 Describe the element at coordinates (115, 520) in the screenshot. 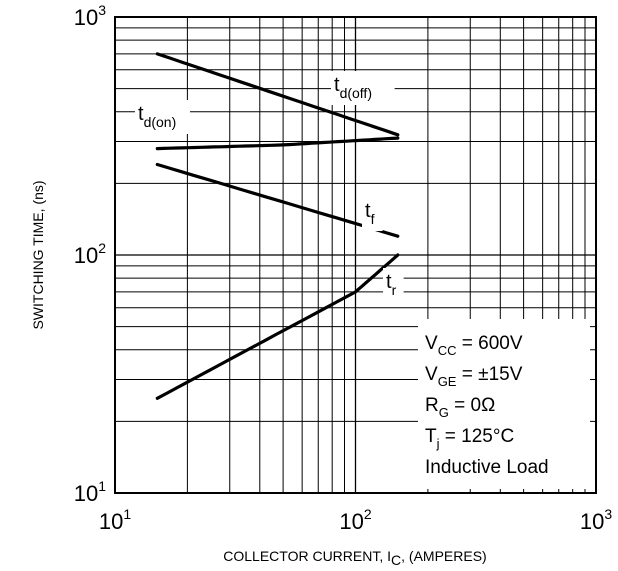

I see `x-tick-label: 10¹` at that location.